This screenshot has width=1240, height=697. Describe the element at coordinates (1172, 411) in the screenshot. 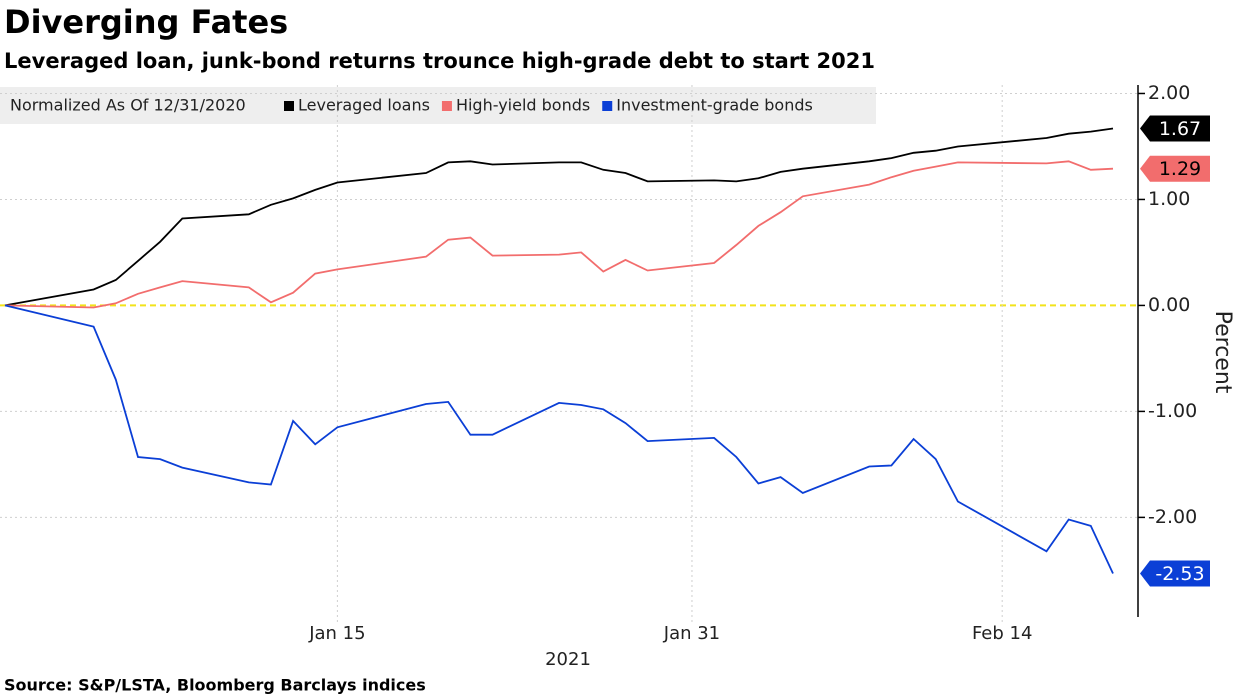

I see `y-tick-label: -1.00` at that location.